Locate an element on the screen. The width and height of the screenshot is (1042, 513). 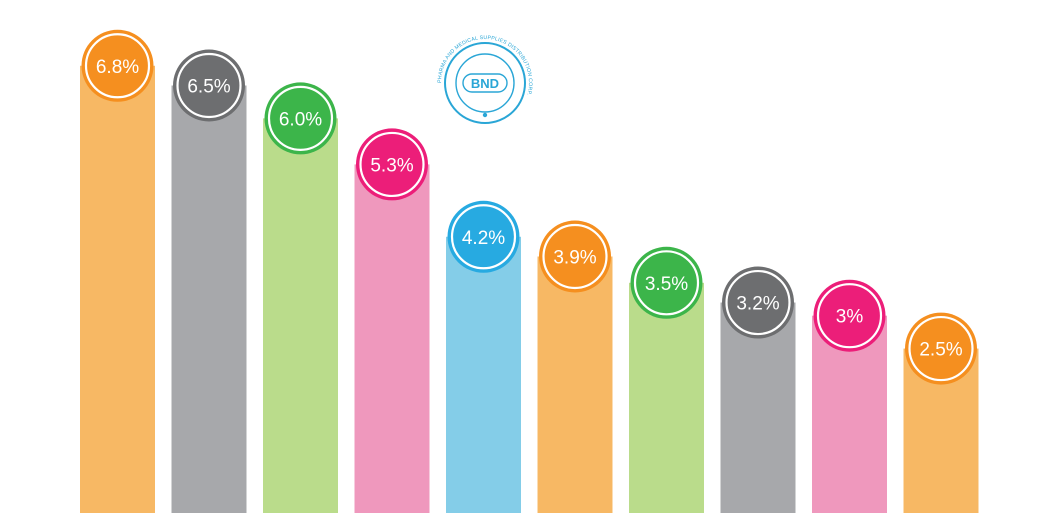
data-label: 6.8% is located at coordinates (117, 67).